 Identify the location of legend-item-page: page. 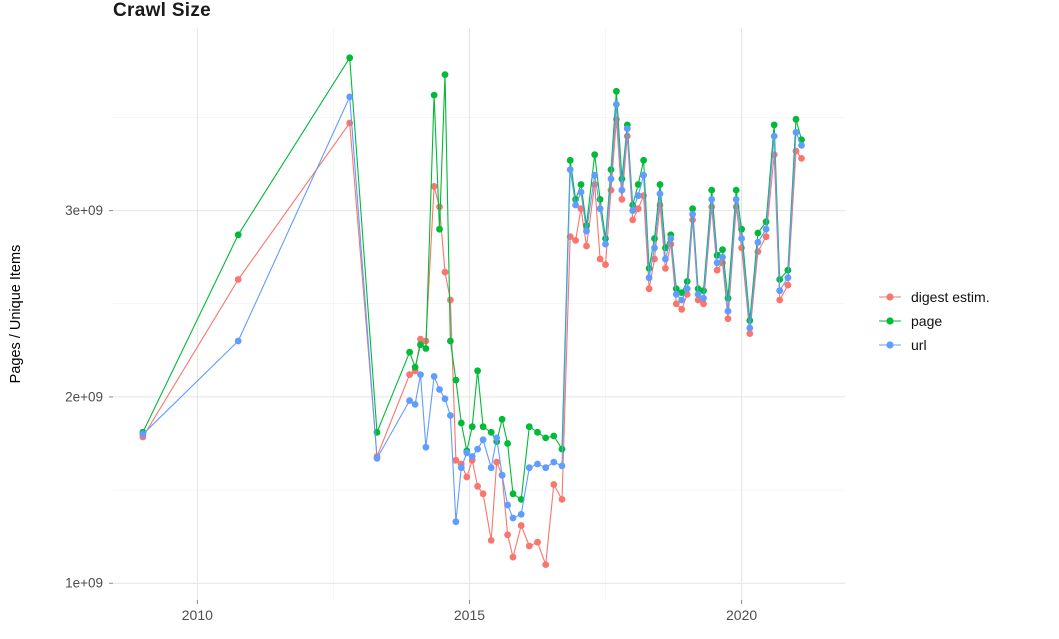
(934, 321).